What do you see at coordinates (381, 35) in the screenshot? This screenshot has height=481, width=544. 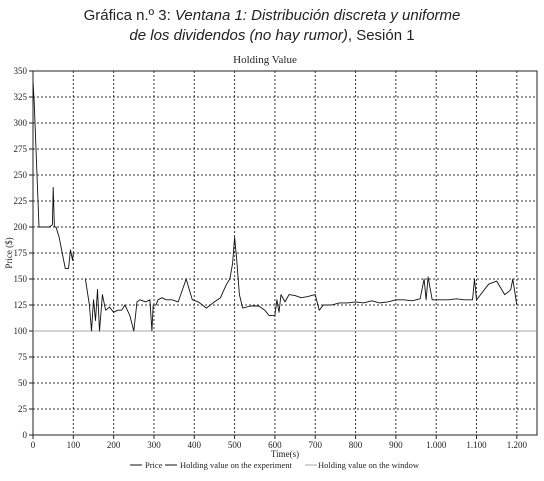 I see `caption-session: , Sesión 1` at bounding box center [381, 35].